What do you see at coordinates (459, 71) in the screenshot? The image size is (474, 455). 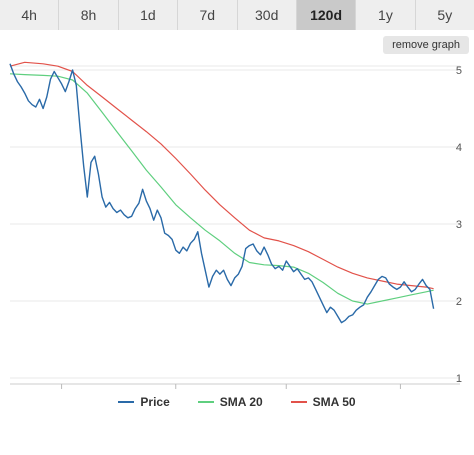 I see `y-tick-label-5: 5` at bounding box center [459, 71].